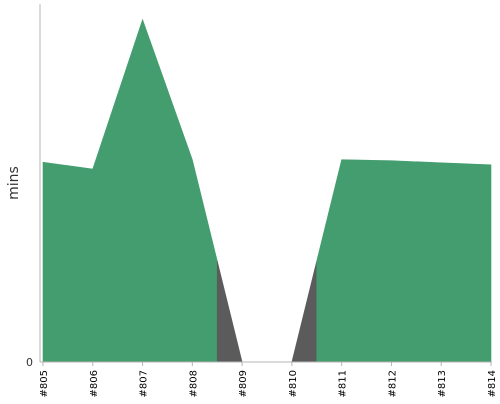  What do you see at coordinates (343, 383) in the screenshot?
I see `x-tick-label: #811` at bounding box center [343, 383].